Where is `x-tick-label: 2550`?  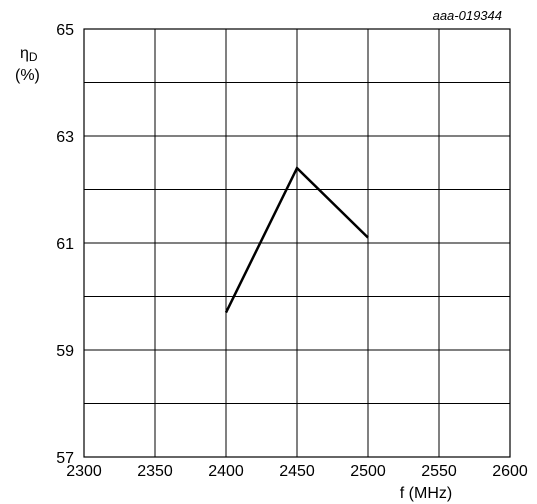 x-tick-label: 2550 is located at coordinates (439, 471).